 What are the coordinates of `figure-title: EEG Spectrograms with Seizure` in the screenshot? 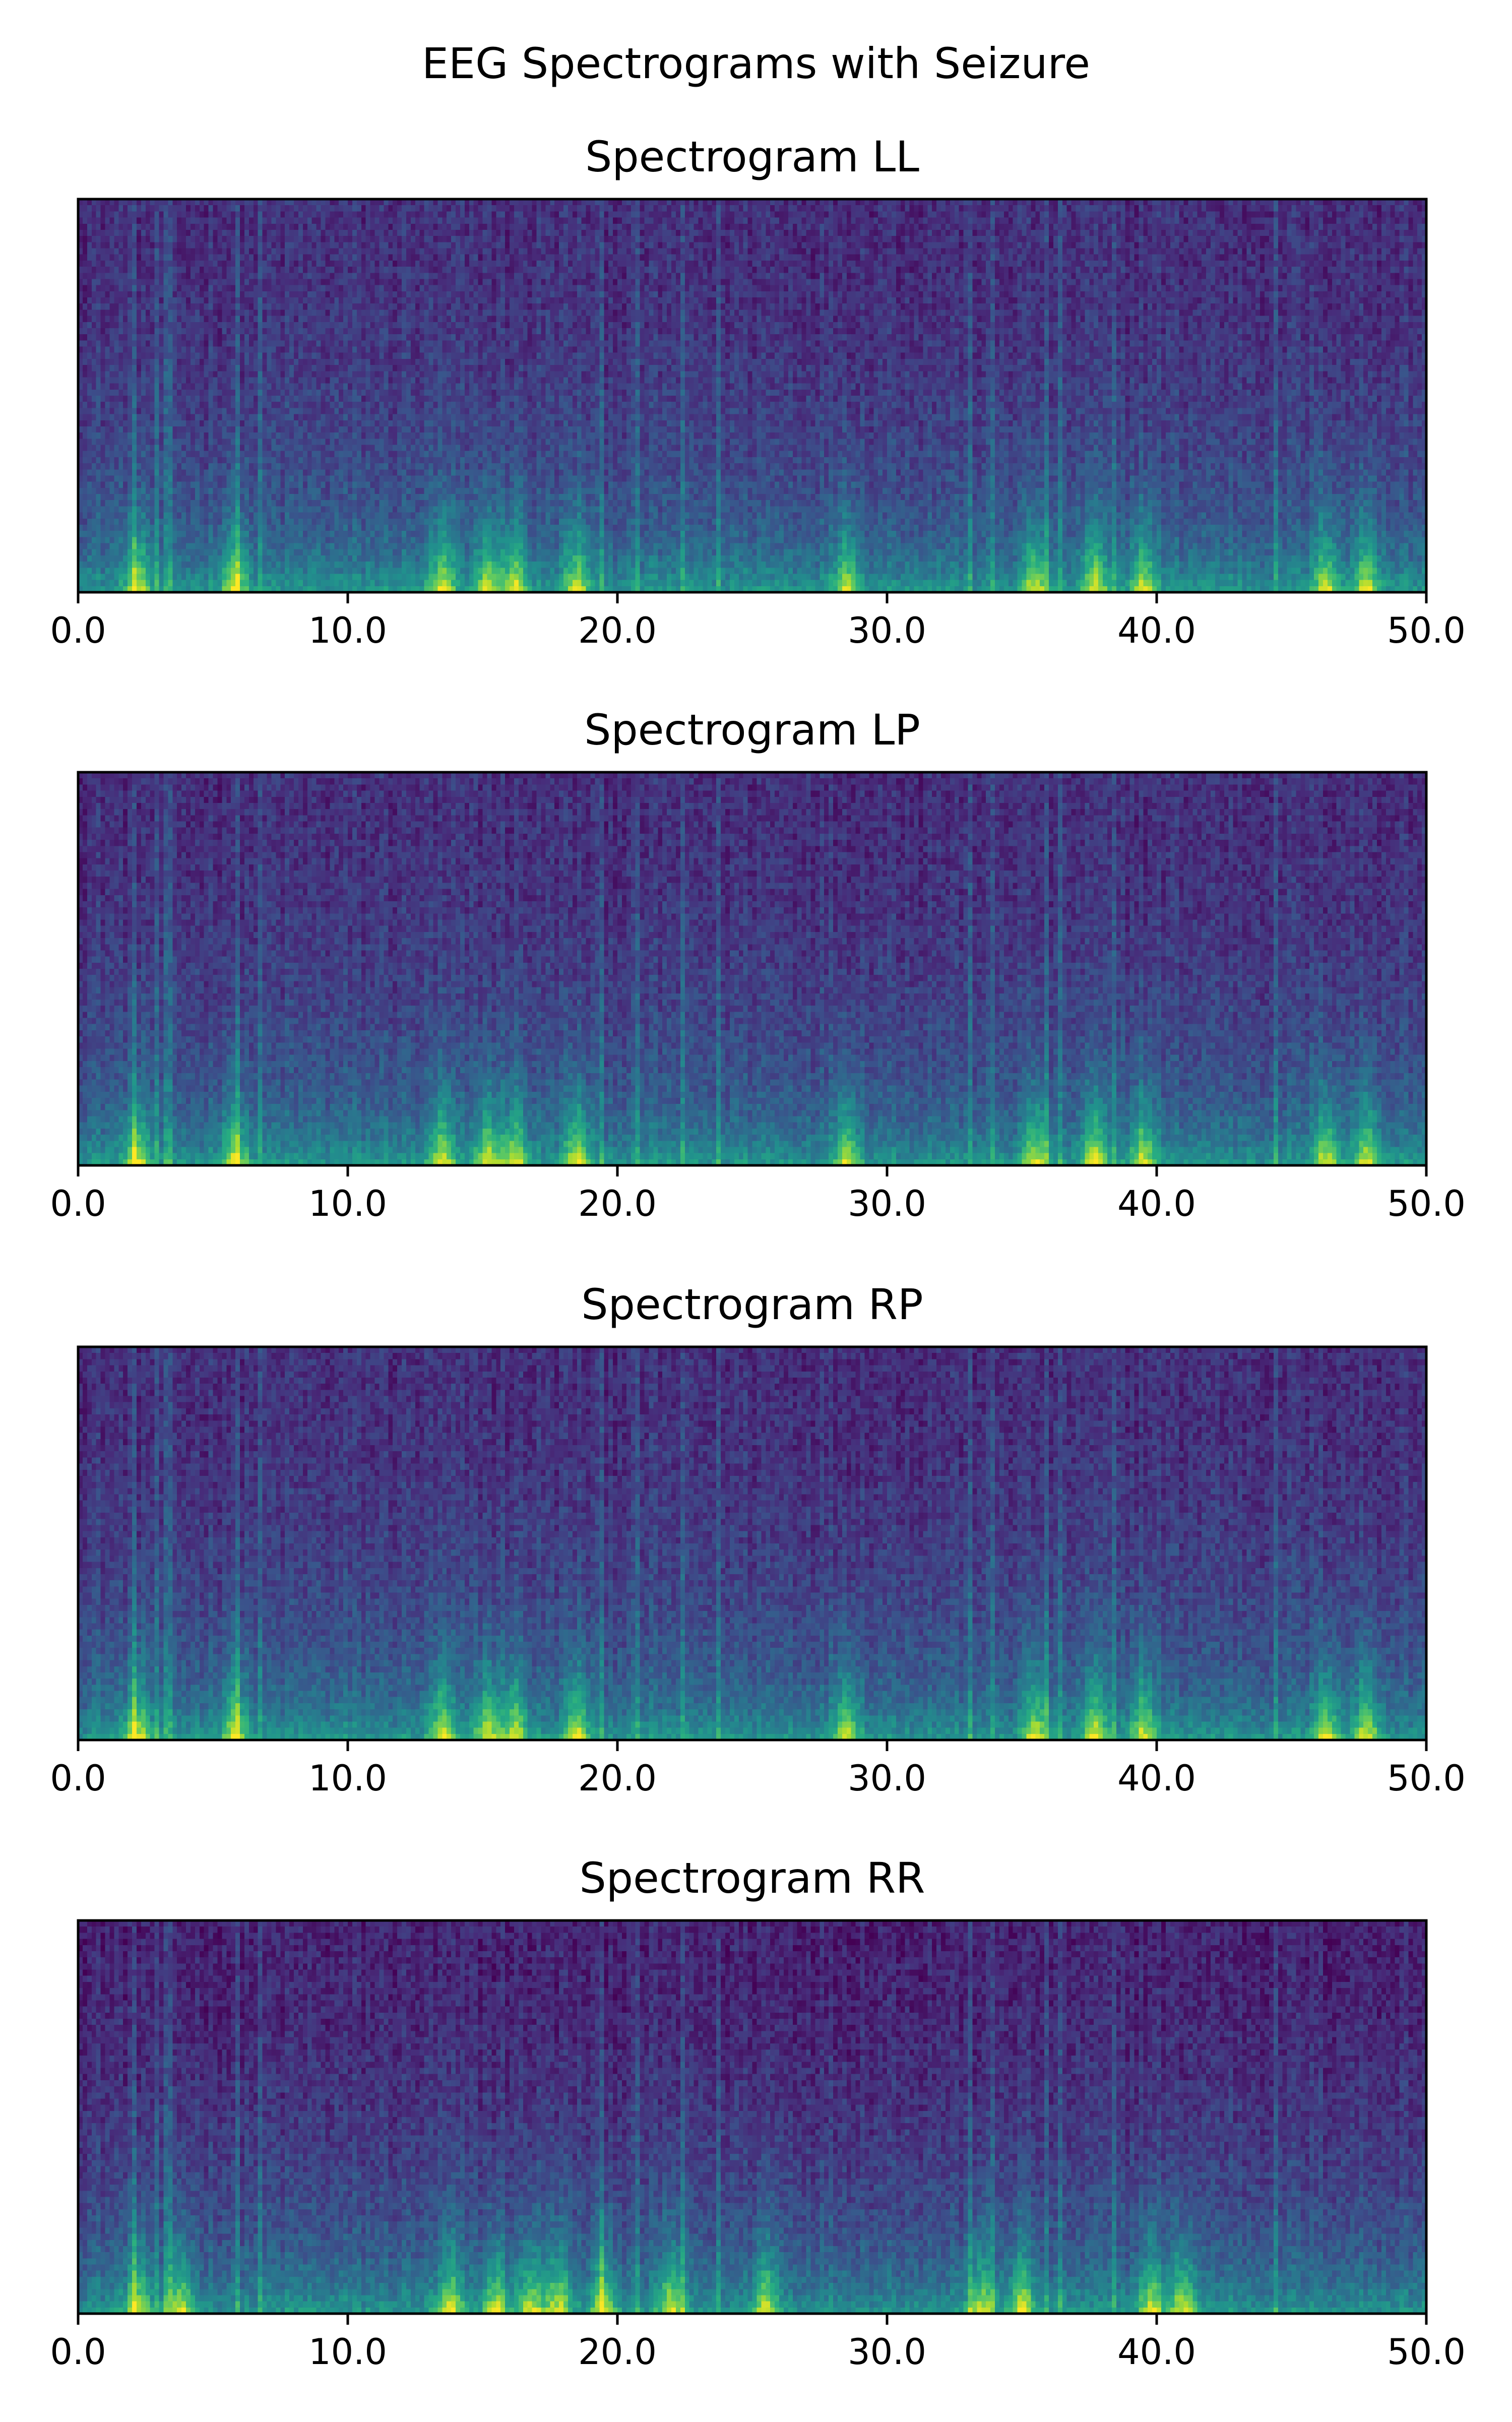 It's located at (756, 64).